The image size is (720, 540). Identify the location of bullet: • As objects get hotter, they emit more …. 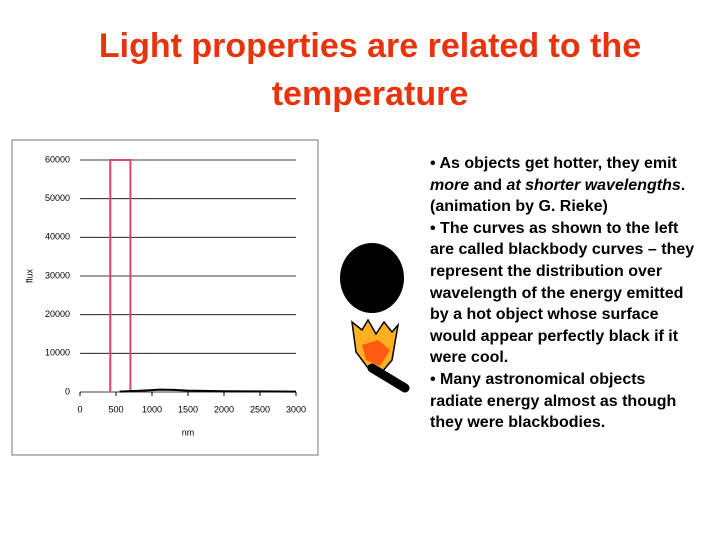
(565, 185).